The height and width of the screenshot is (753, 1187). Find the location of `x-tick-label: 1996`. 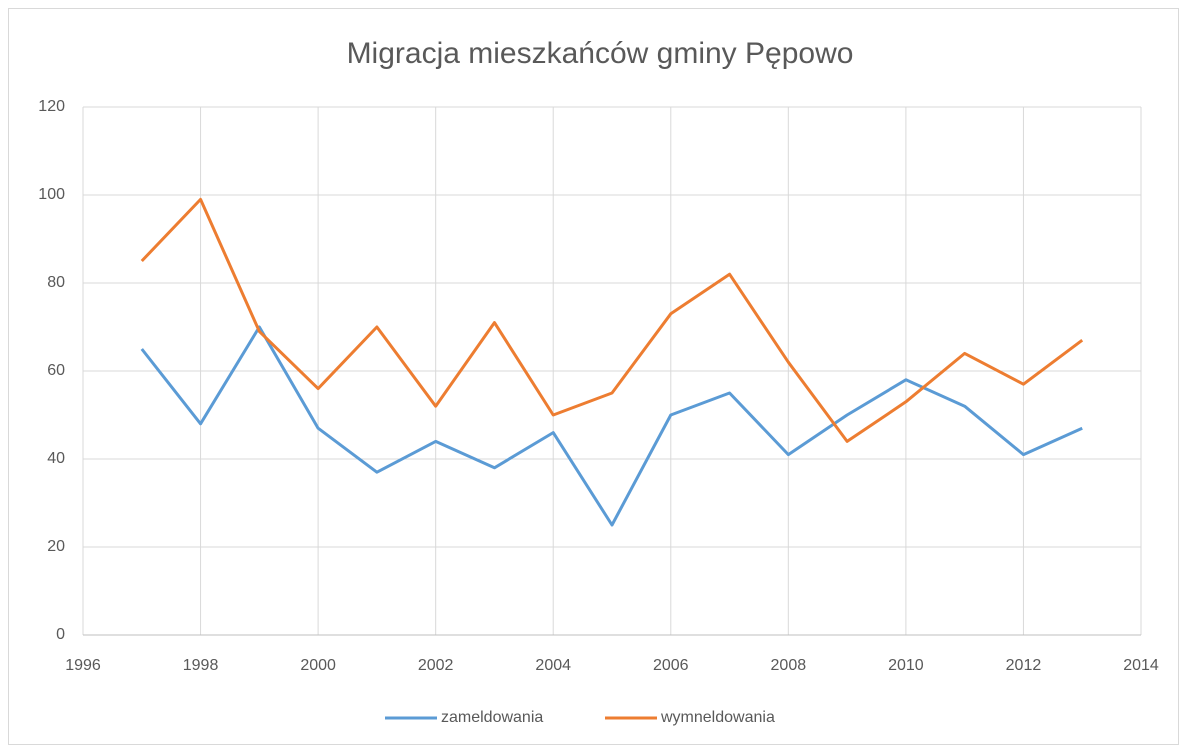

x-tick-label: 1996 is located at coordinates (83, 665).